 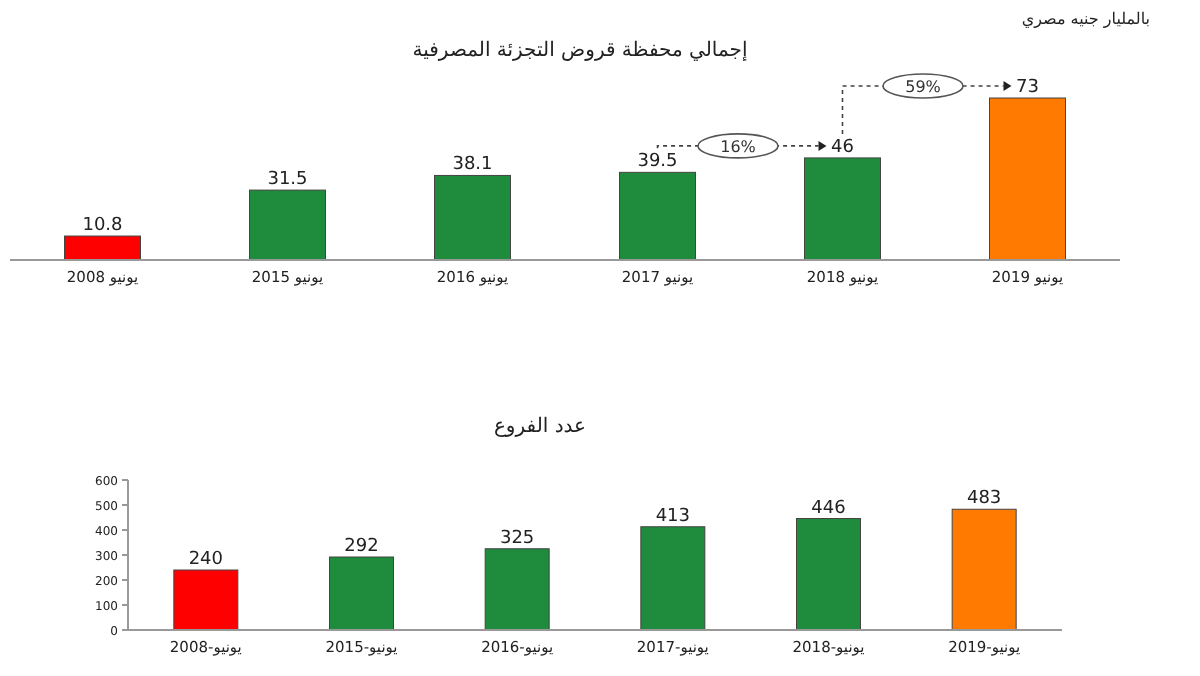 What do you see at coordinates (517, 538) in the screenshot?
I see `data-label: 325` at bounding box center [517, 538].